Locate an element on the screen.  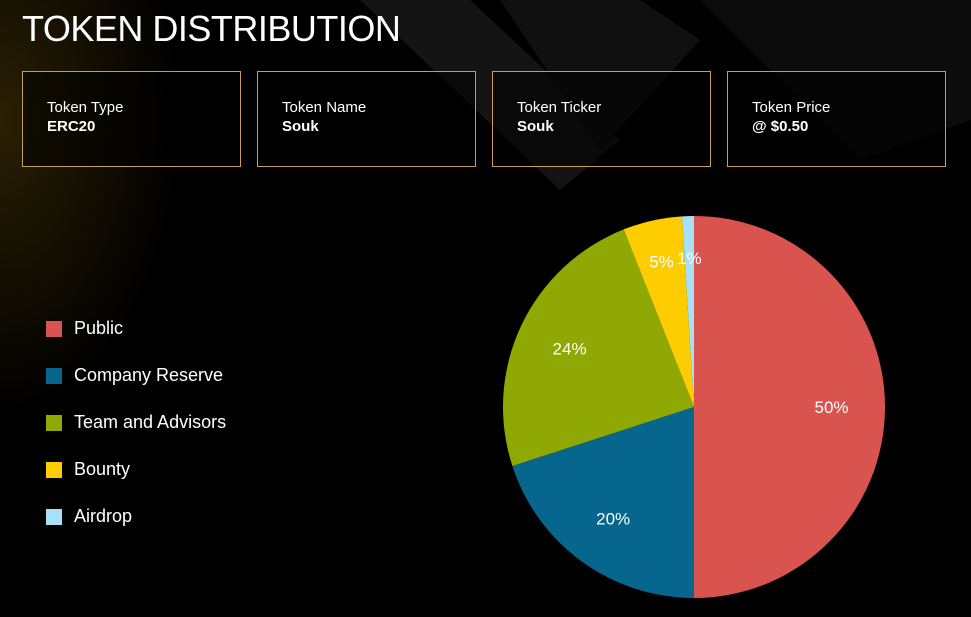
token-name-card: Token Name Souk is located at coordinates (366, 119).